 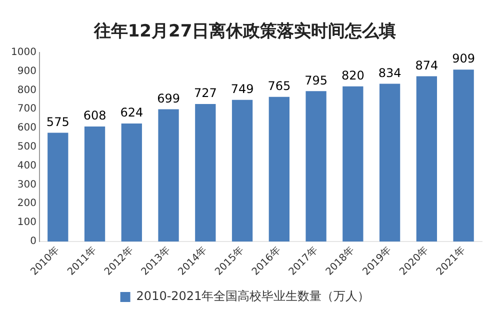 What do you see at coordinates (58, 121) in the screenshot?
I see `data-label: 575` at bounding box center [58, 121].